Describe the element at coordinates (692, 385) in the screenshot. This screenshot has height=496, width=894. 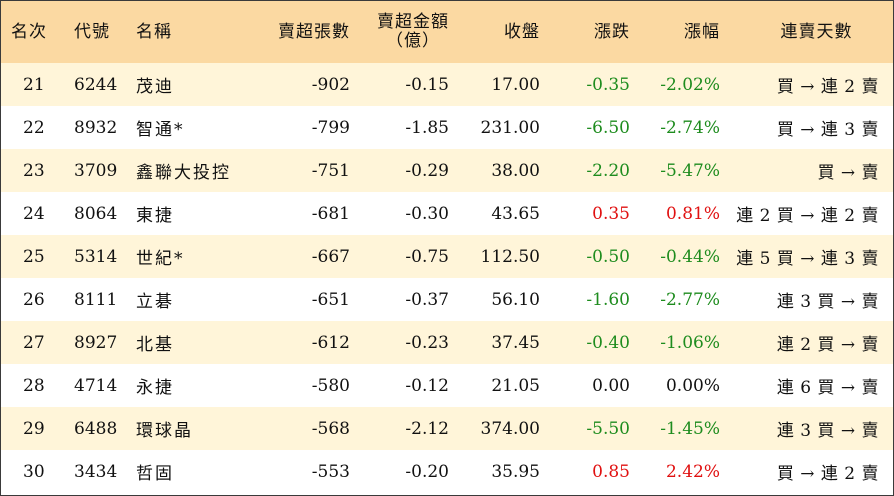
I see `cell-change-pct: 0.00%` at that location.